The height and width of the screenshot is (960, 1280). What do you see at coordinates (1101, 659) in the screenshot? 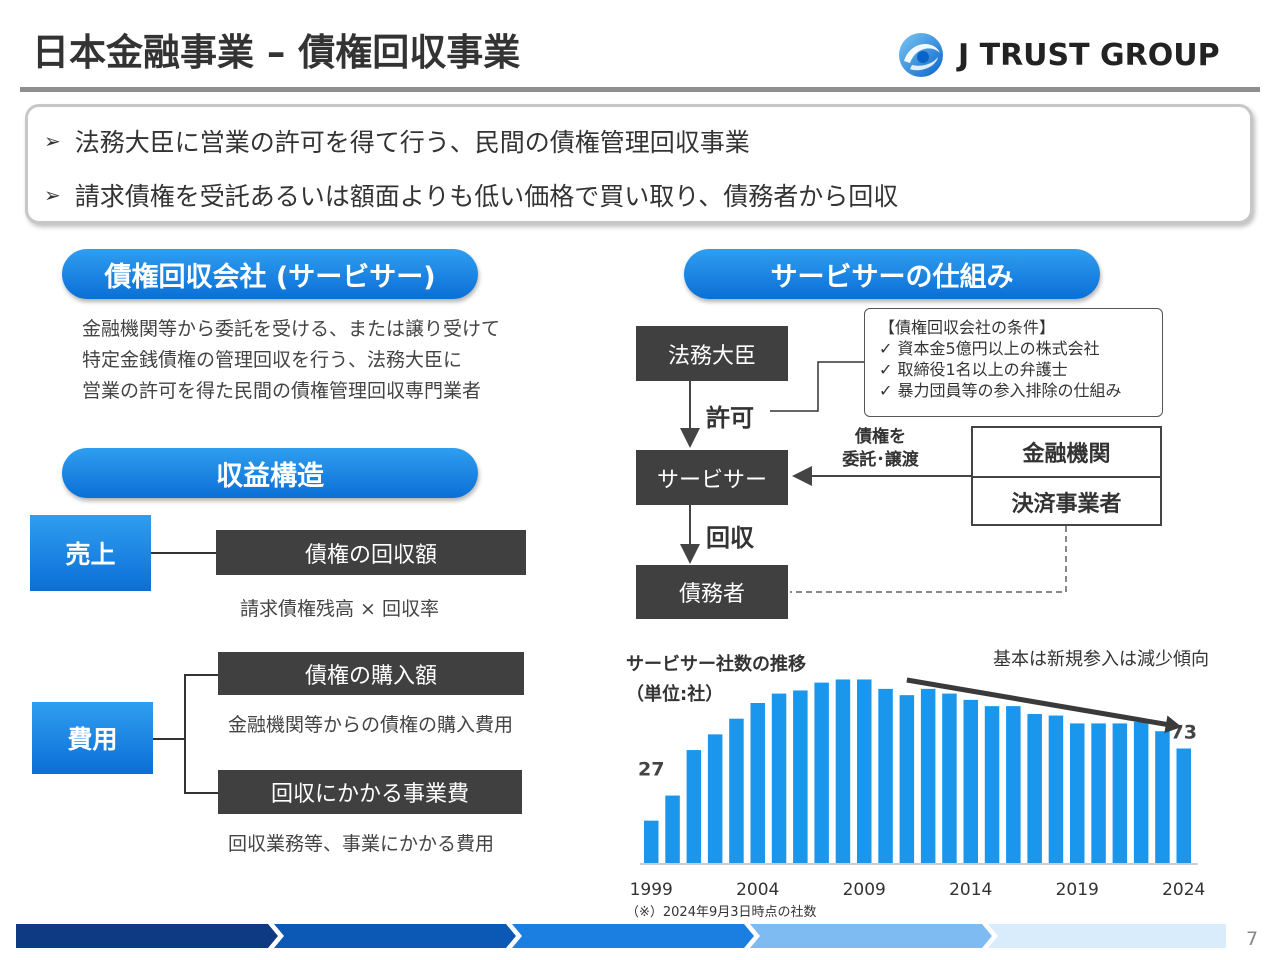
I see `chart-note: 基本は新規参入は減少傾向` at bounding box center [1101, 659].